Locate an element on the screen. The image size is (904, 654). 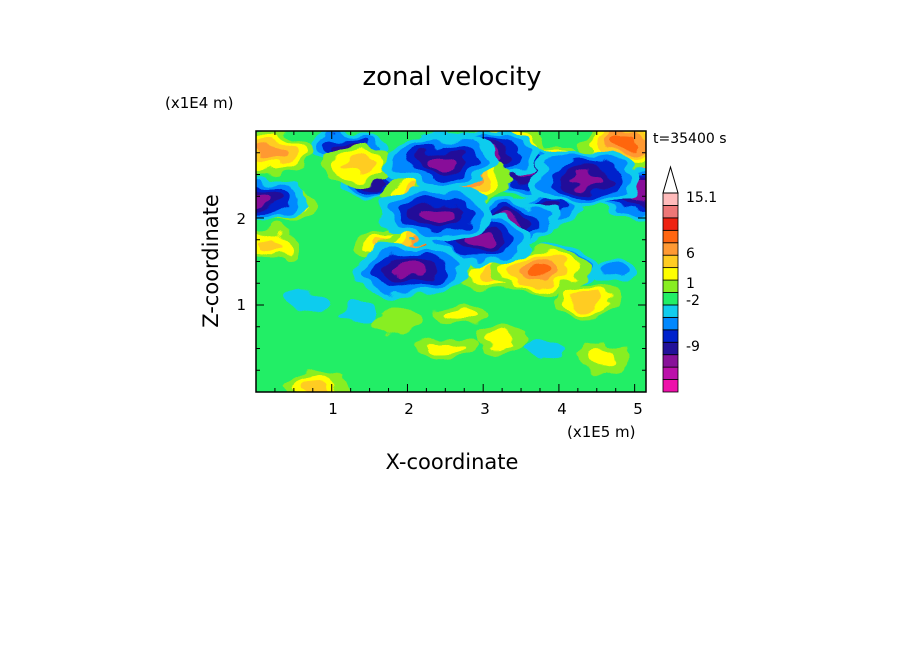
y-tick-label-2: 2 is located at coordinates (241, 219).